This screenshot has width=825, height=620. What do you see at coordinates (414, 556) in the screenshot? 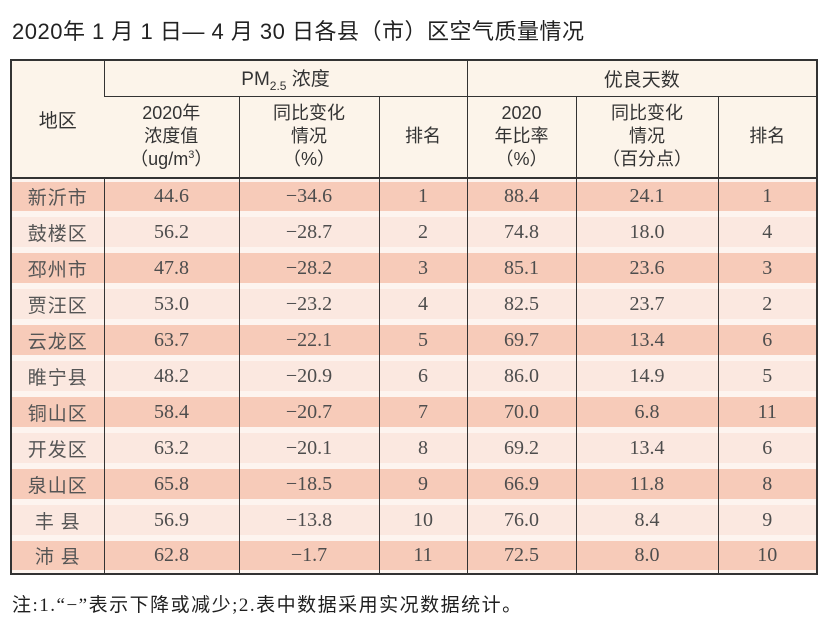
I see `table-row: 沛 县 62.8 −1.7 11 72.5 8.0 10` at bounding box center [414, 556].